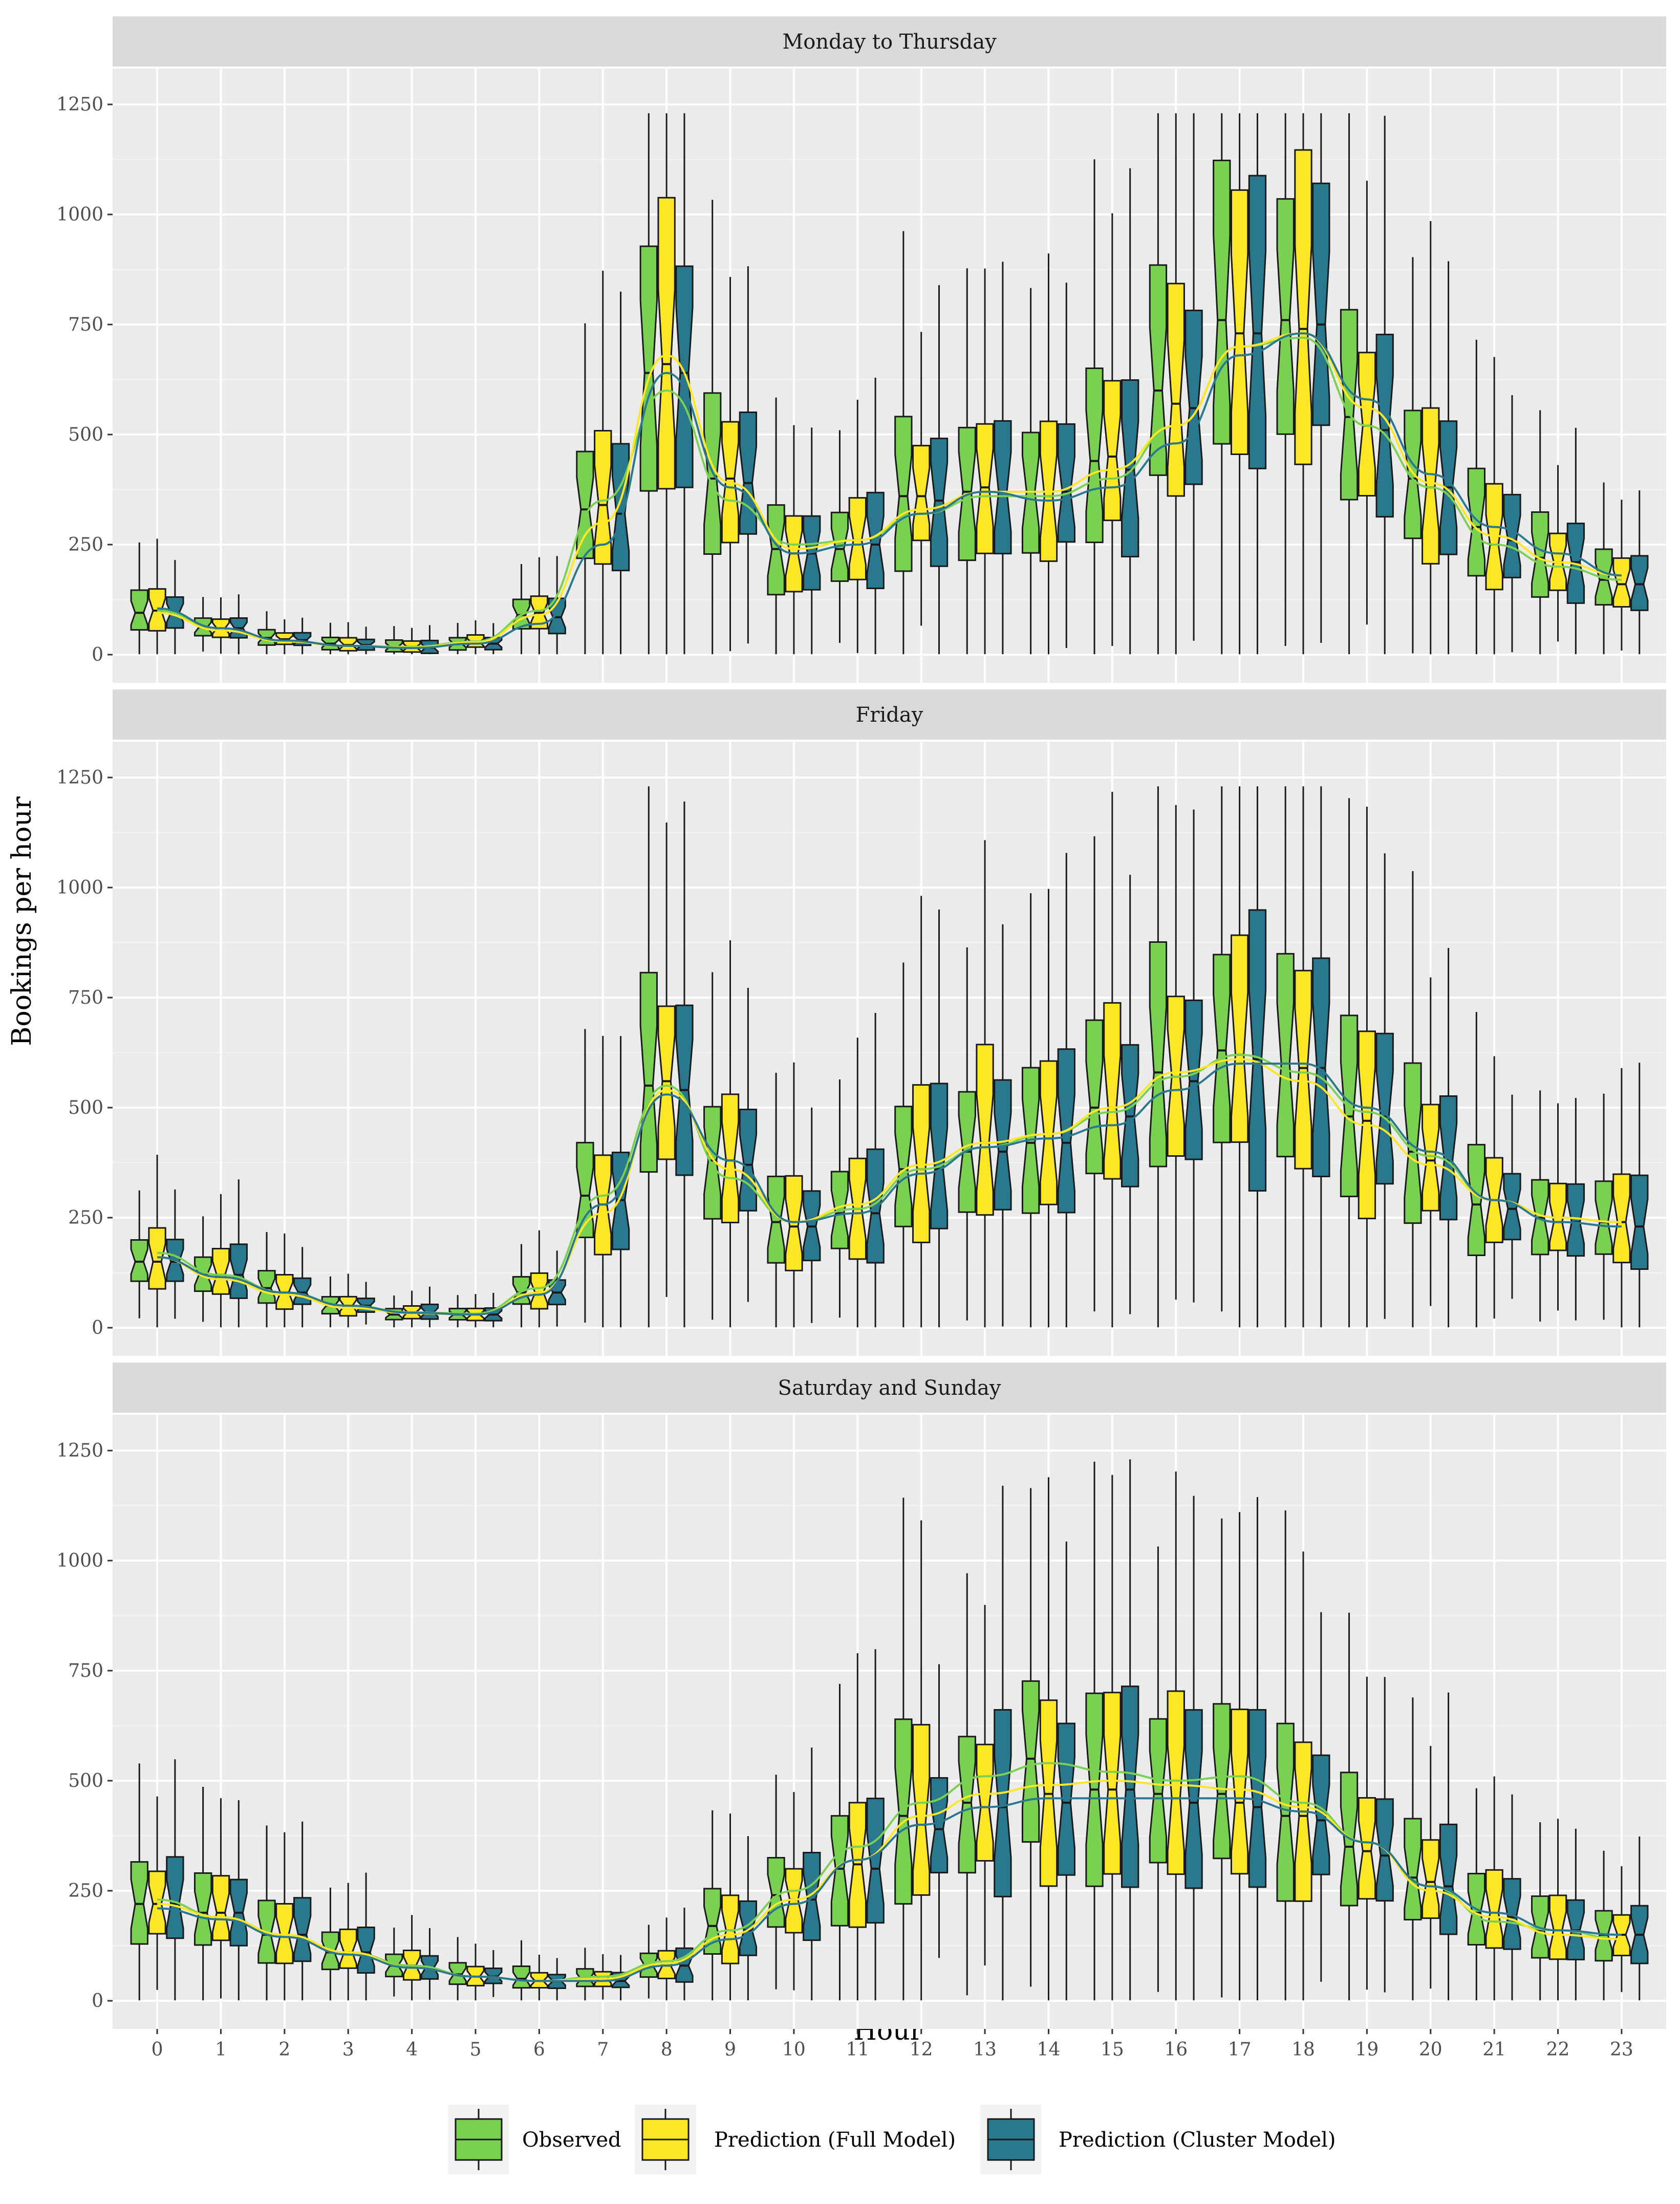 Image resolution: width=1680 pixels, height=2204 pixels. I want to click on legend-label: Prediction (Cluster Model), so click(1197, 2140).